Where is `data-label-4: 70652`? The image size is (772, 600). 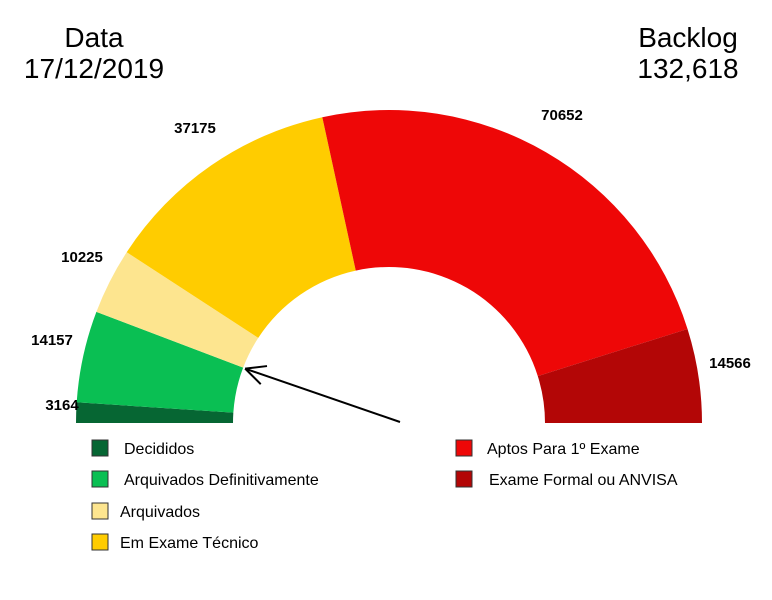
data-label-4: 70652 is located at coordinates (562, 115).